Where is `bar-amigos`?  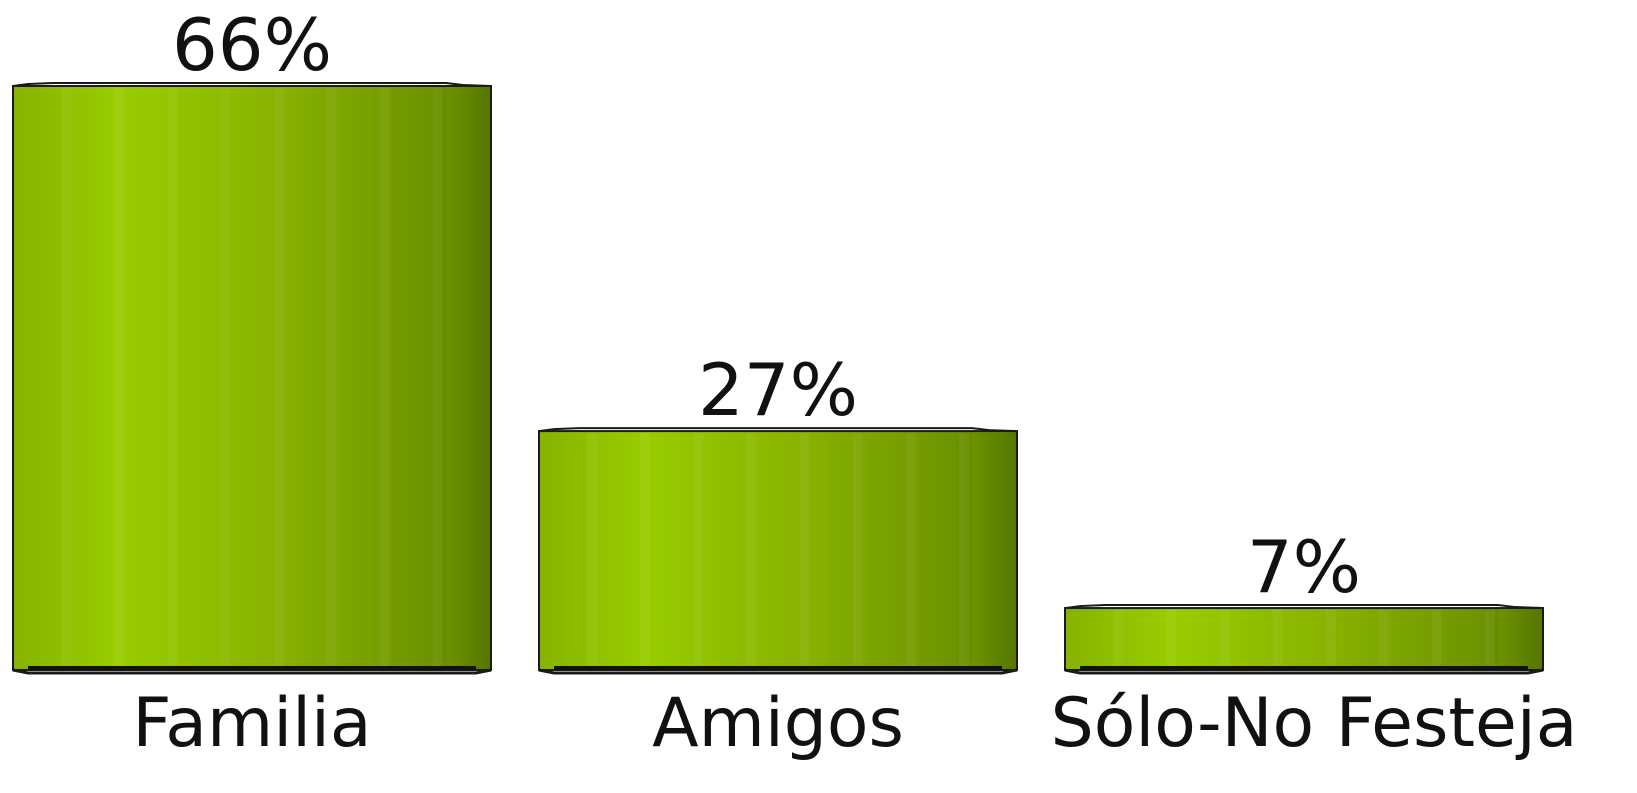
bar-amigos is located at coordinates (778, 551).